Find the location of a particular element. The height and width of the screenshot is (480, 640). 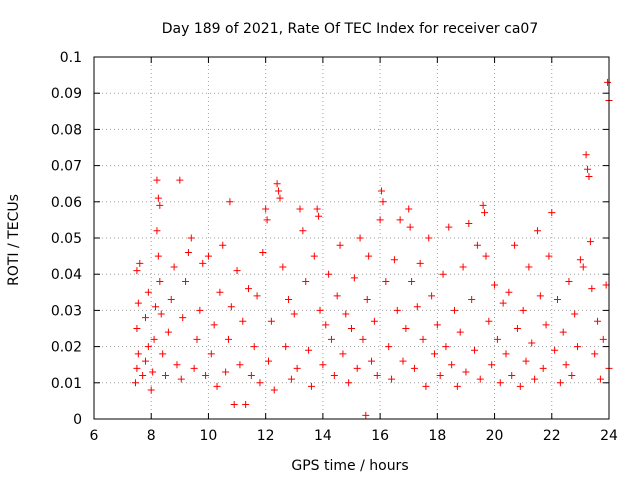

y-tick-label: 0.09 is located at coordinates (66, 94).